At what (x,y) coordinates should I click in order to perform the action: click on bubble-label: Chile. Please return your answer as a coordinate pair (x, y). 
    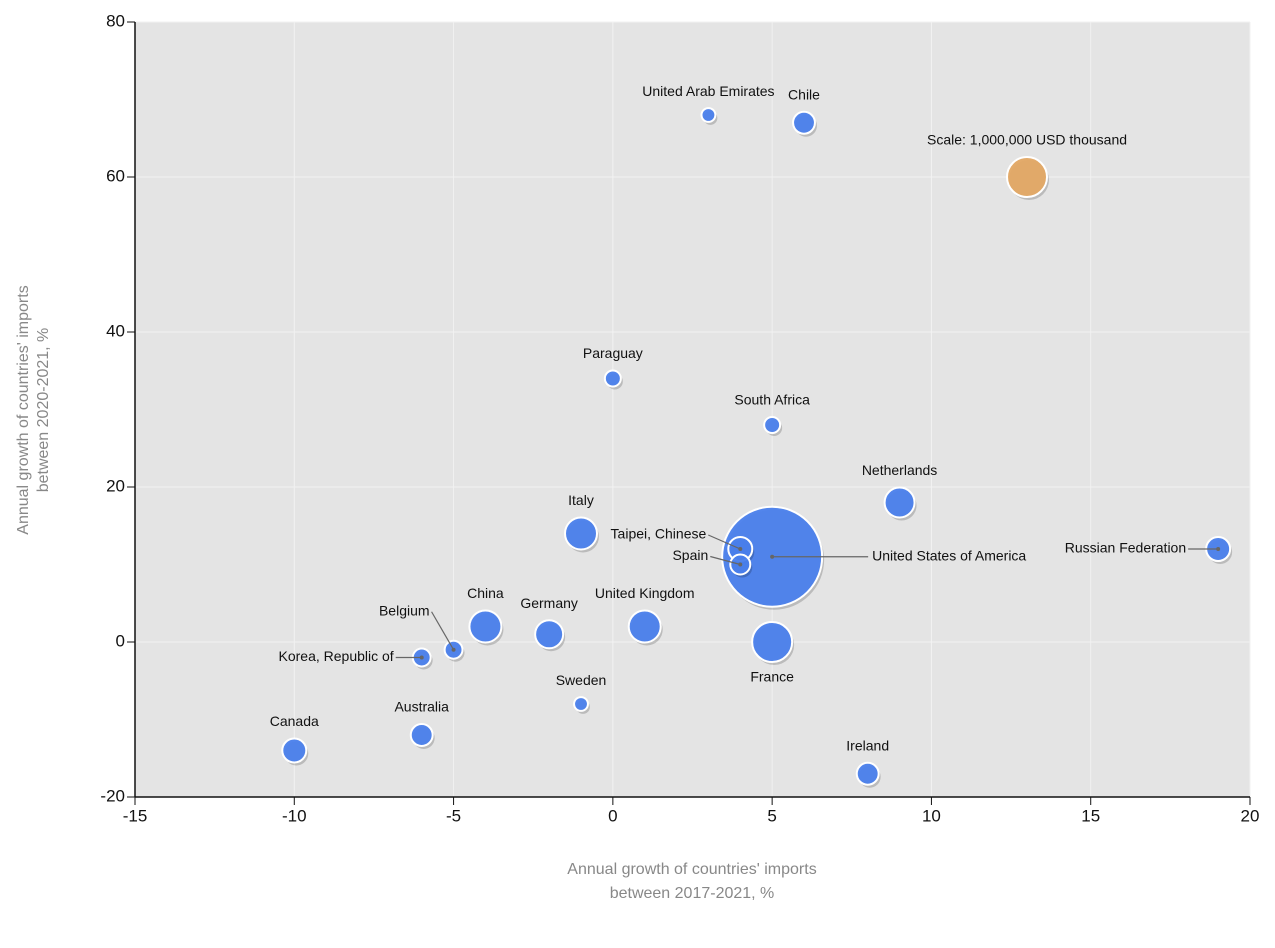
    Looking at the image, I should click on (804, 94).